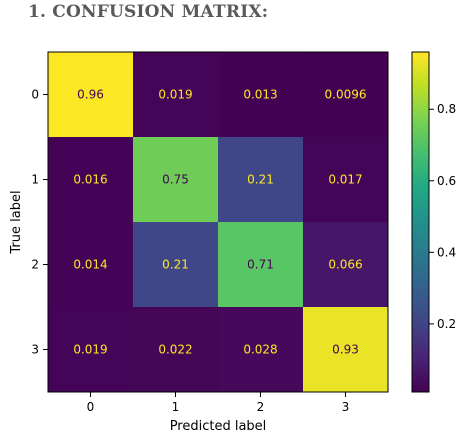 This screenshot has height=436, width=474. I want to click on cell-value-label-2-3: 0.066, so click(345, 265).